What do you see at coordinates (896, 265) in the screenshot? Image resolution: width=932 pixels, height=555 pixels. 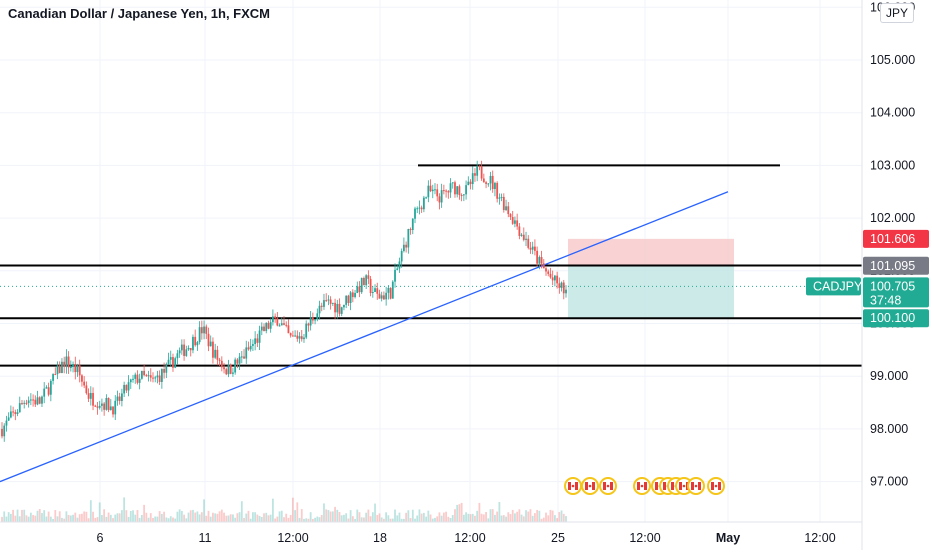 I see `entry-price-tag: 101.095` at bounding box center [896, 265].